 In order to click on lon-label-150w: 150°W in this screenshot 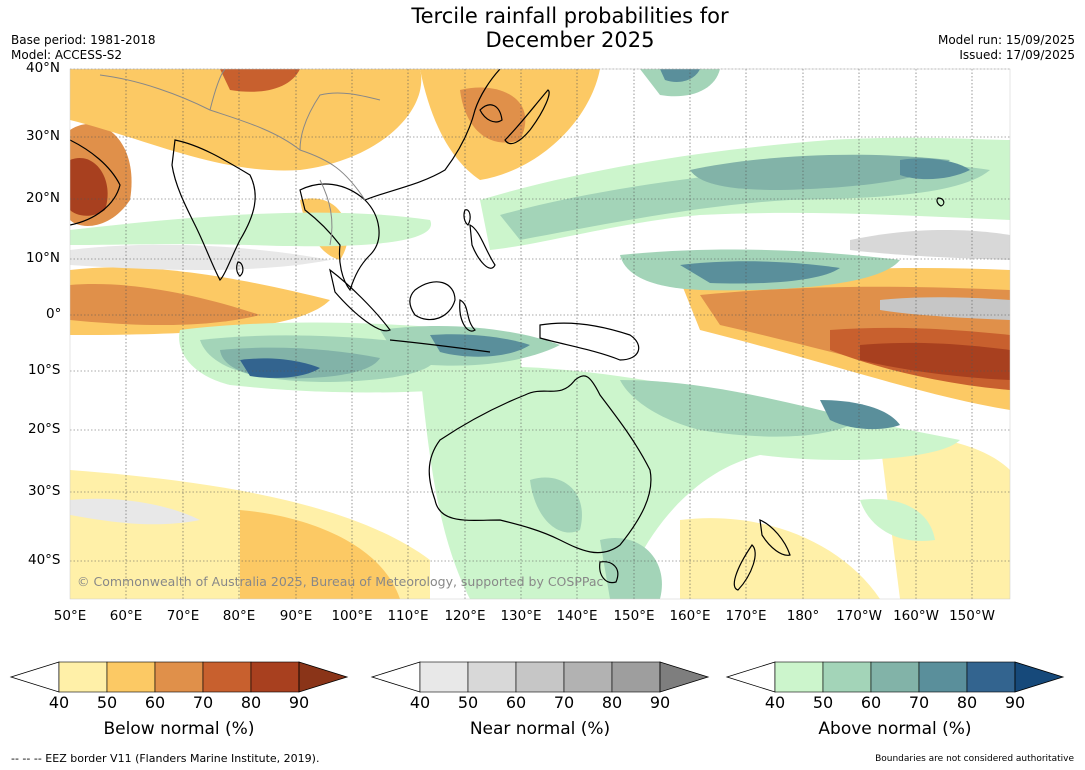, I will do `click(972, 616)`.